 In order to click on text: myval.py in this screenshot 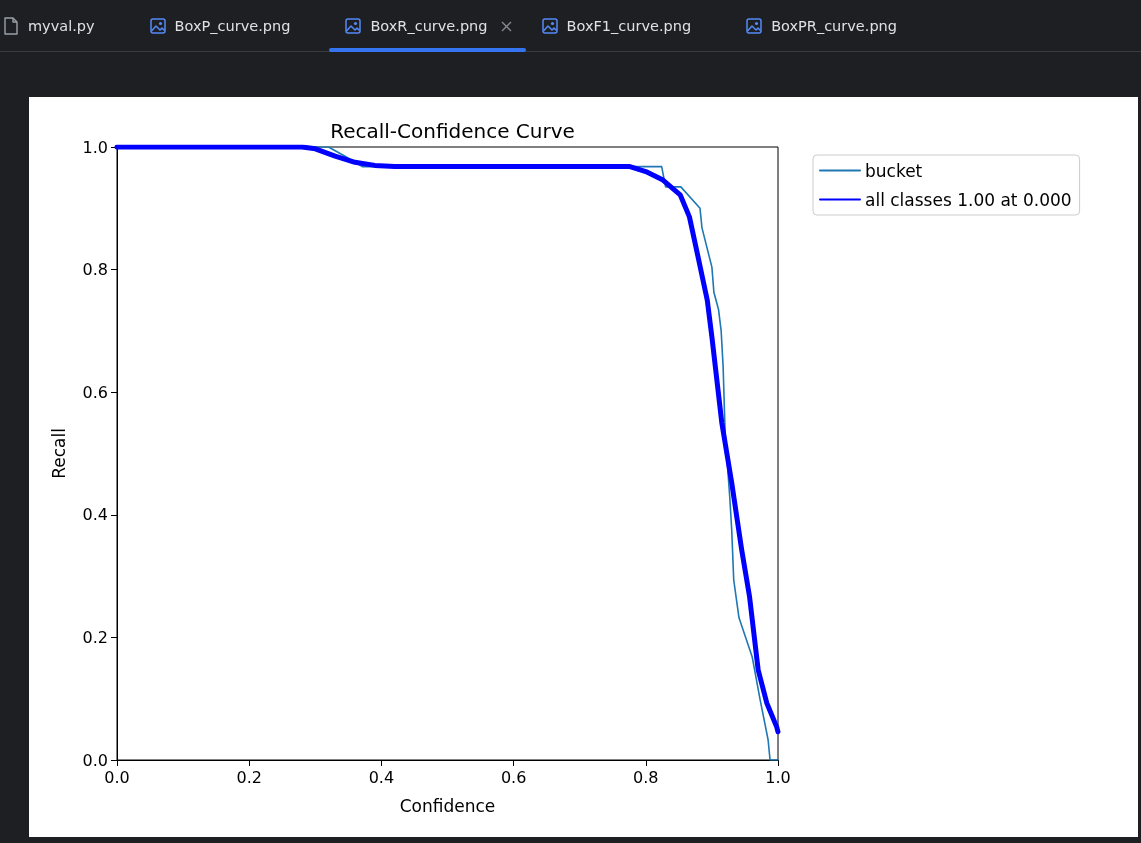, I will do `click(61, 26)`.